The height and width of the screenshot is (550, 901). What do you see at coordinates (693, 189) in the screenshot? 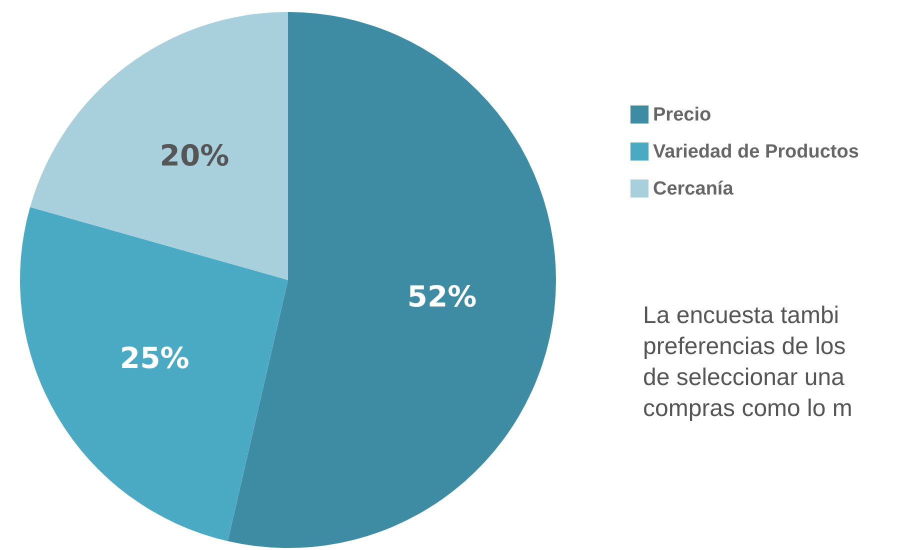
I see `legend-label: Cercanía` at bounding box center [693, 189].